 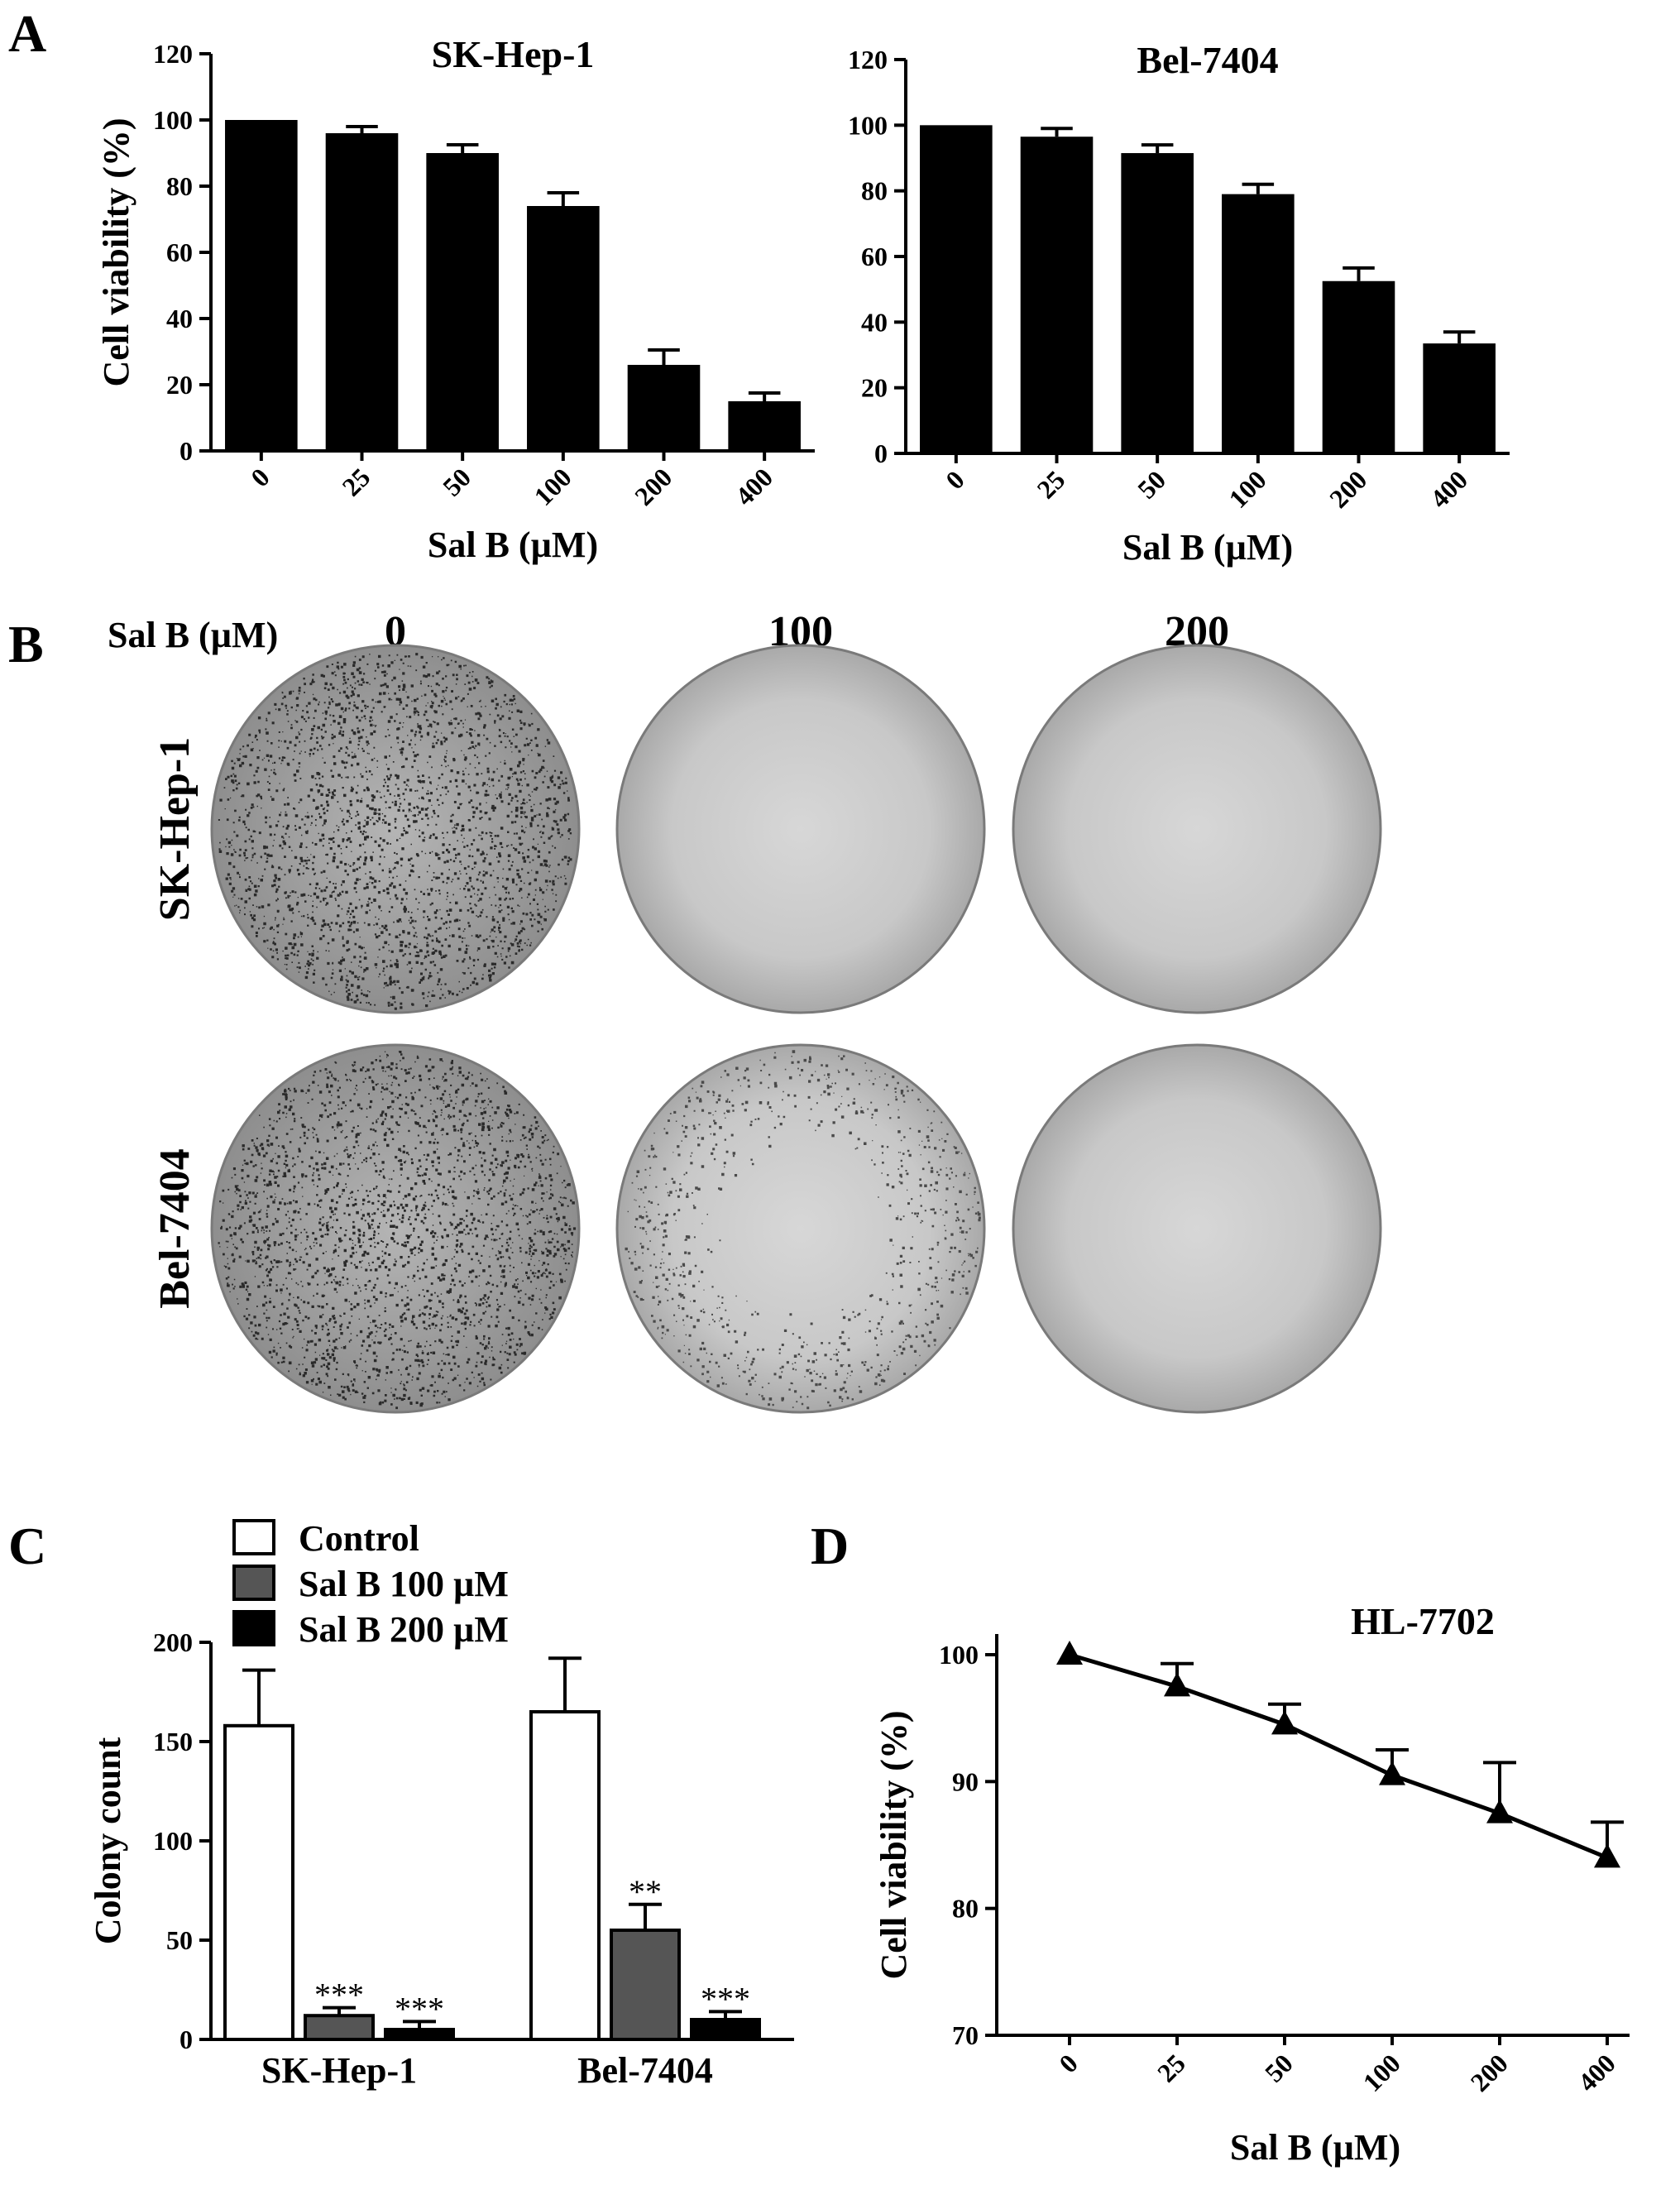 What do you see at coordinates (193, 635) in the screenshot?
I see `plate-header-label: Sal B (µM)` at bounding box center [193, 635].